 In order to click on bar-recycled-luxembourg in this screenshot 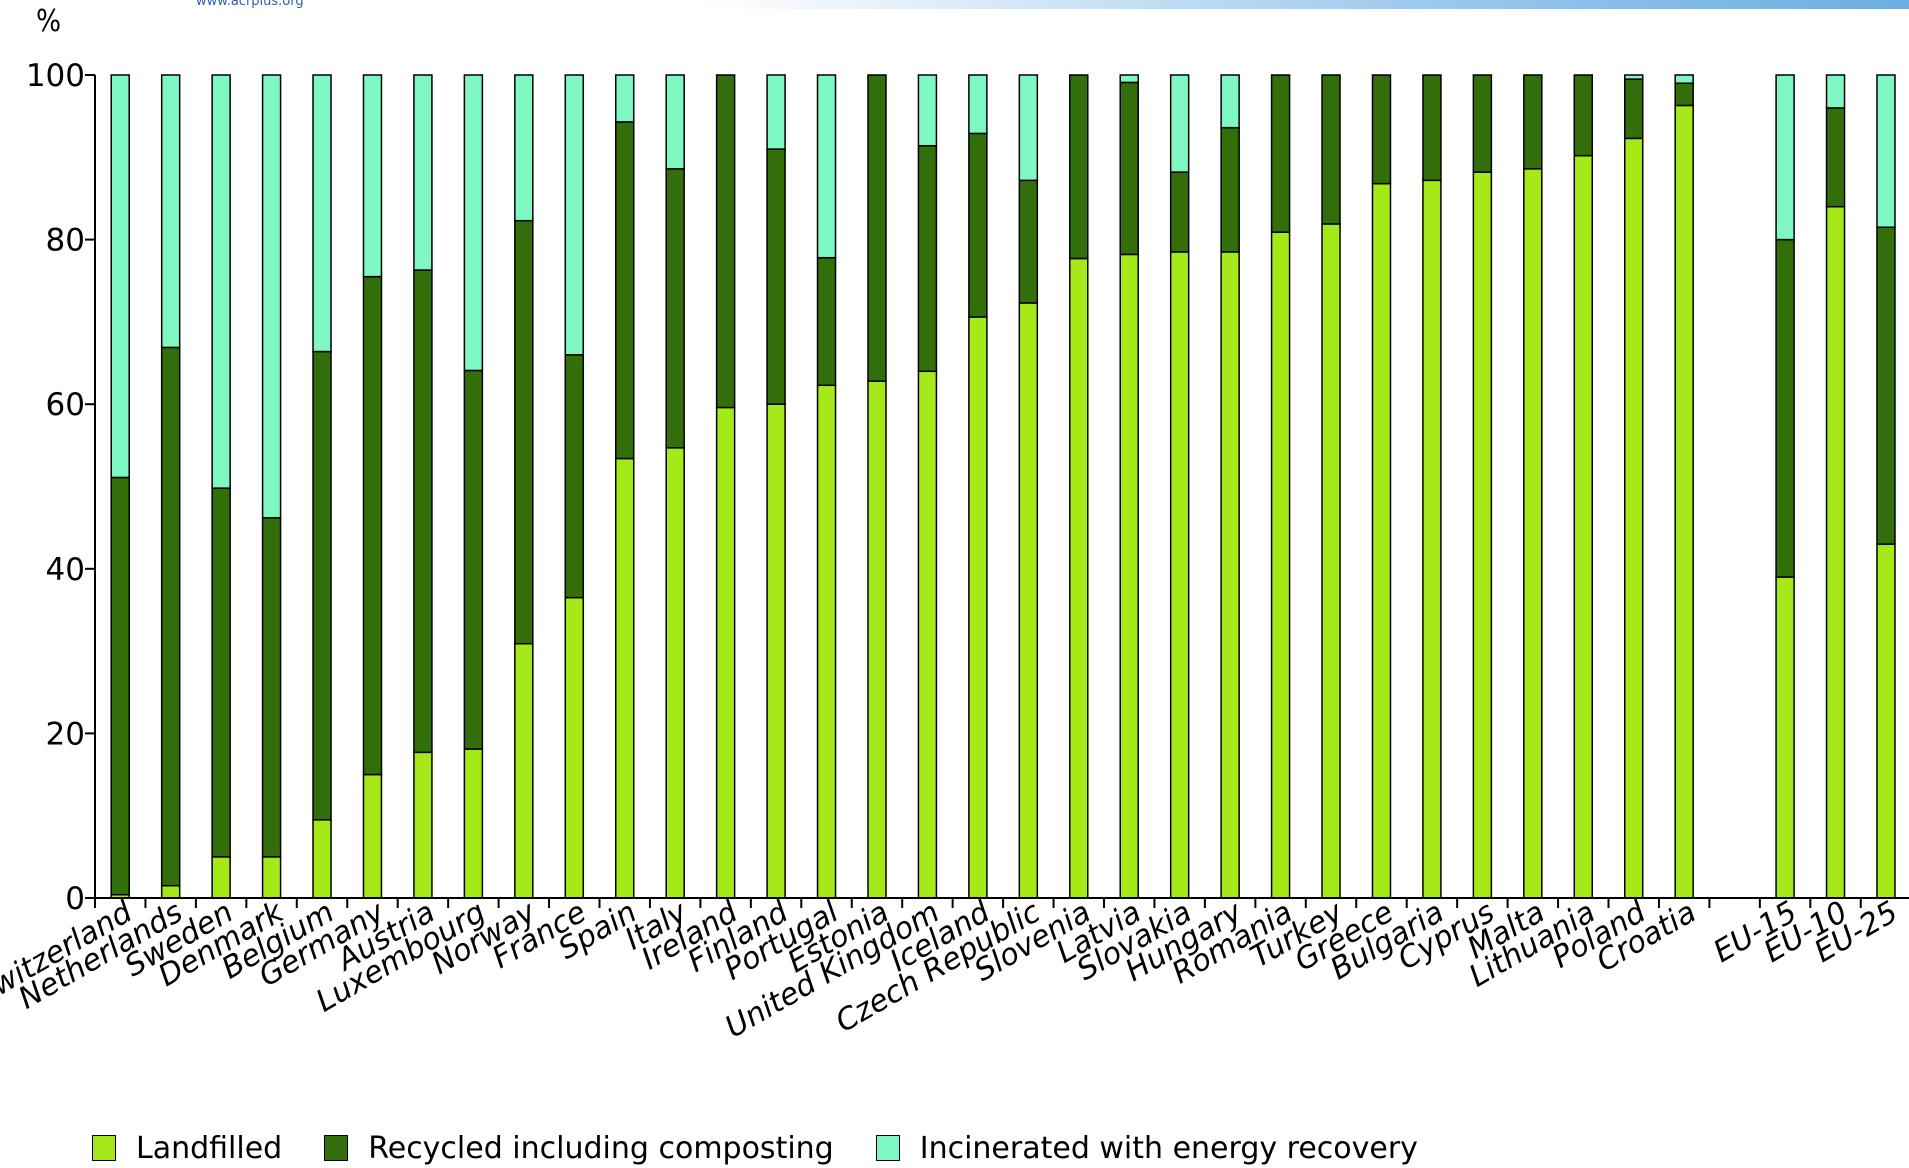, I will do `click(473, 559)`.